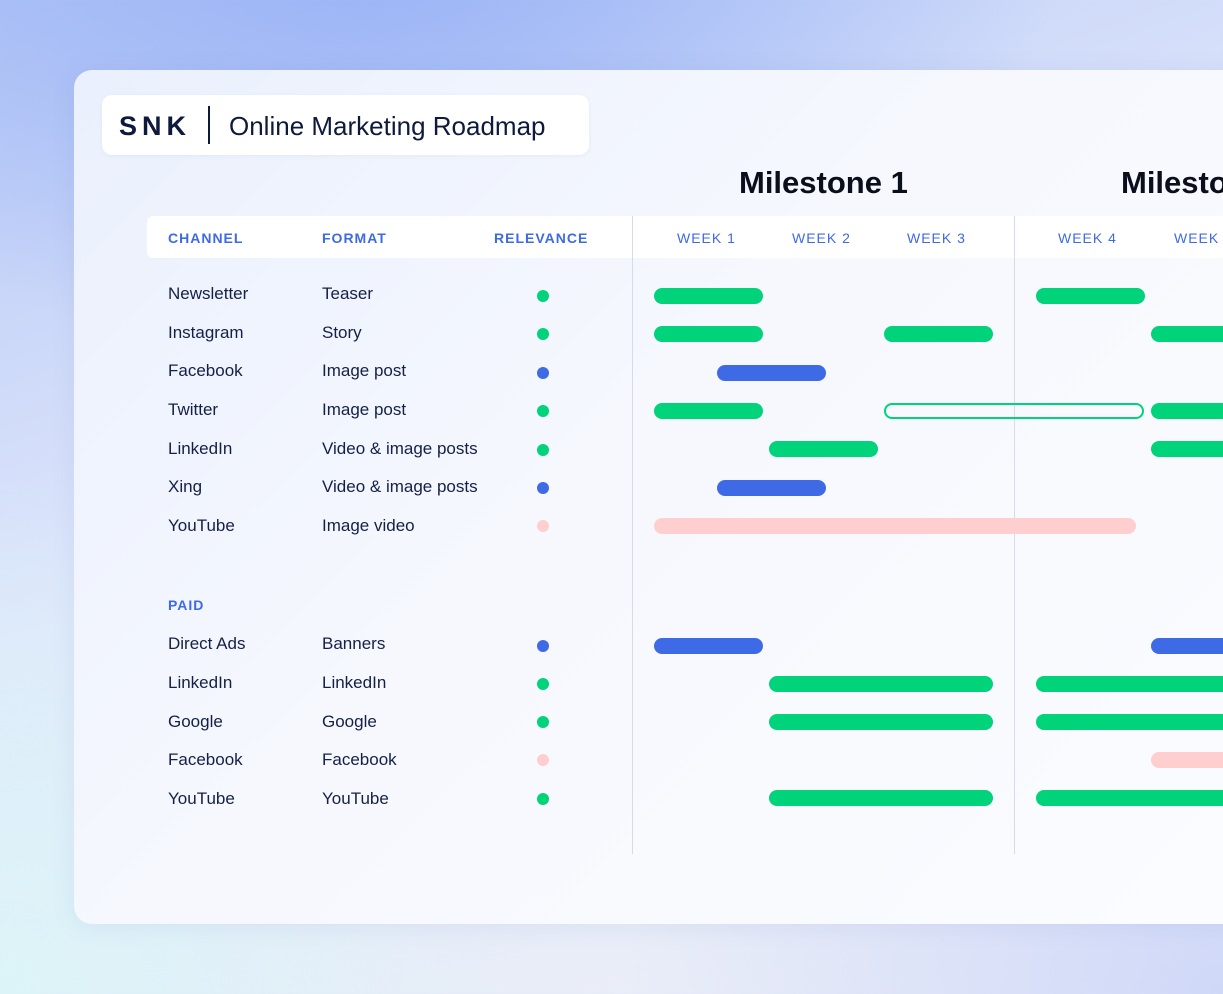  Describe the element at coordinates (185, 486) in the screenshot. I see `row-xing-channel: Xing` at that location.